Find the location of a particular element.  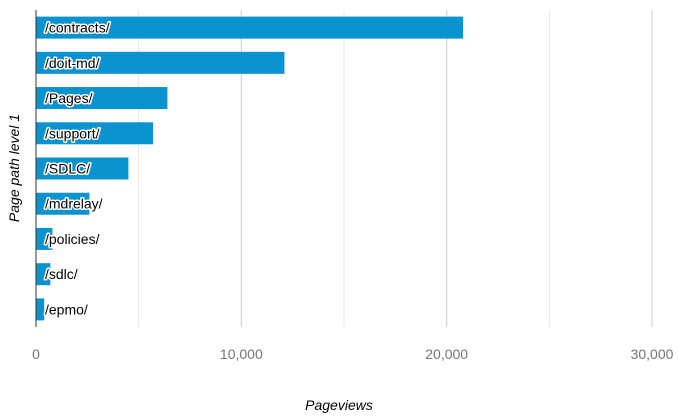

bar-category-label: /Pages/ is located at coordinates (69, 98).